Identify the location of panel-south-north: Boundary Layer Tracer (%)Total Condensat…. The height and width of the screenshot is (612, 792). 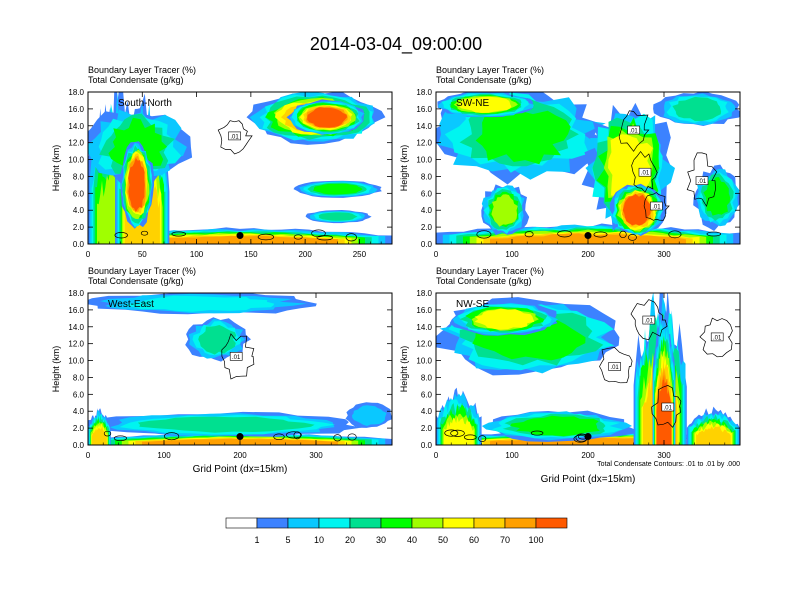
(222, 162).